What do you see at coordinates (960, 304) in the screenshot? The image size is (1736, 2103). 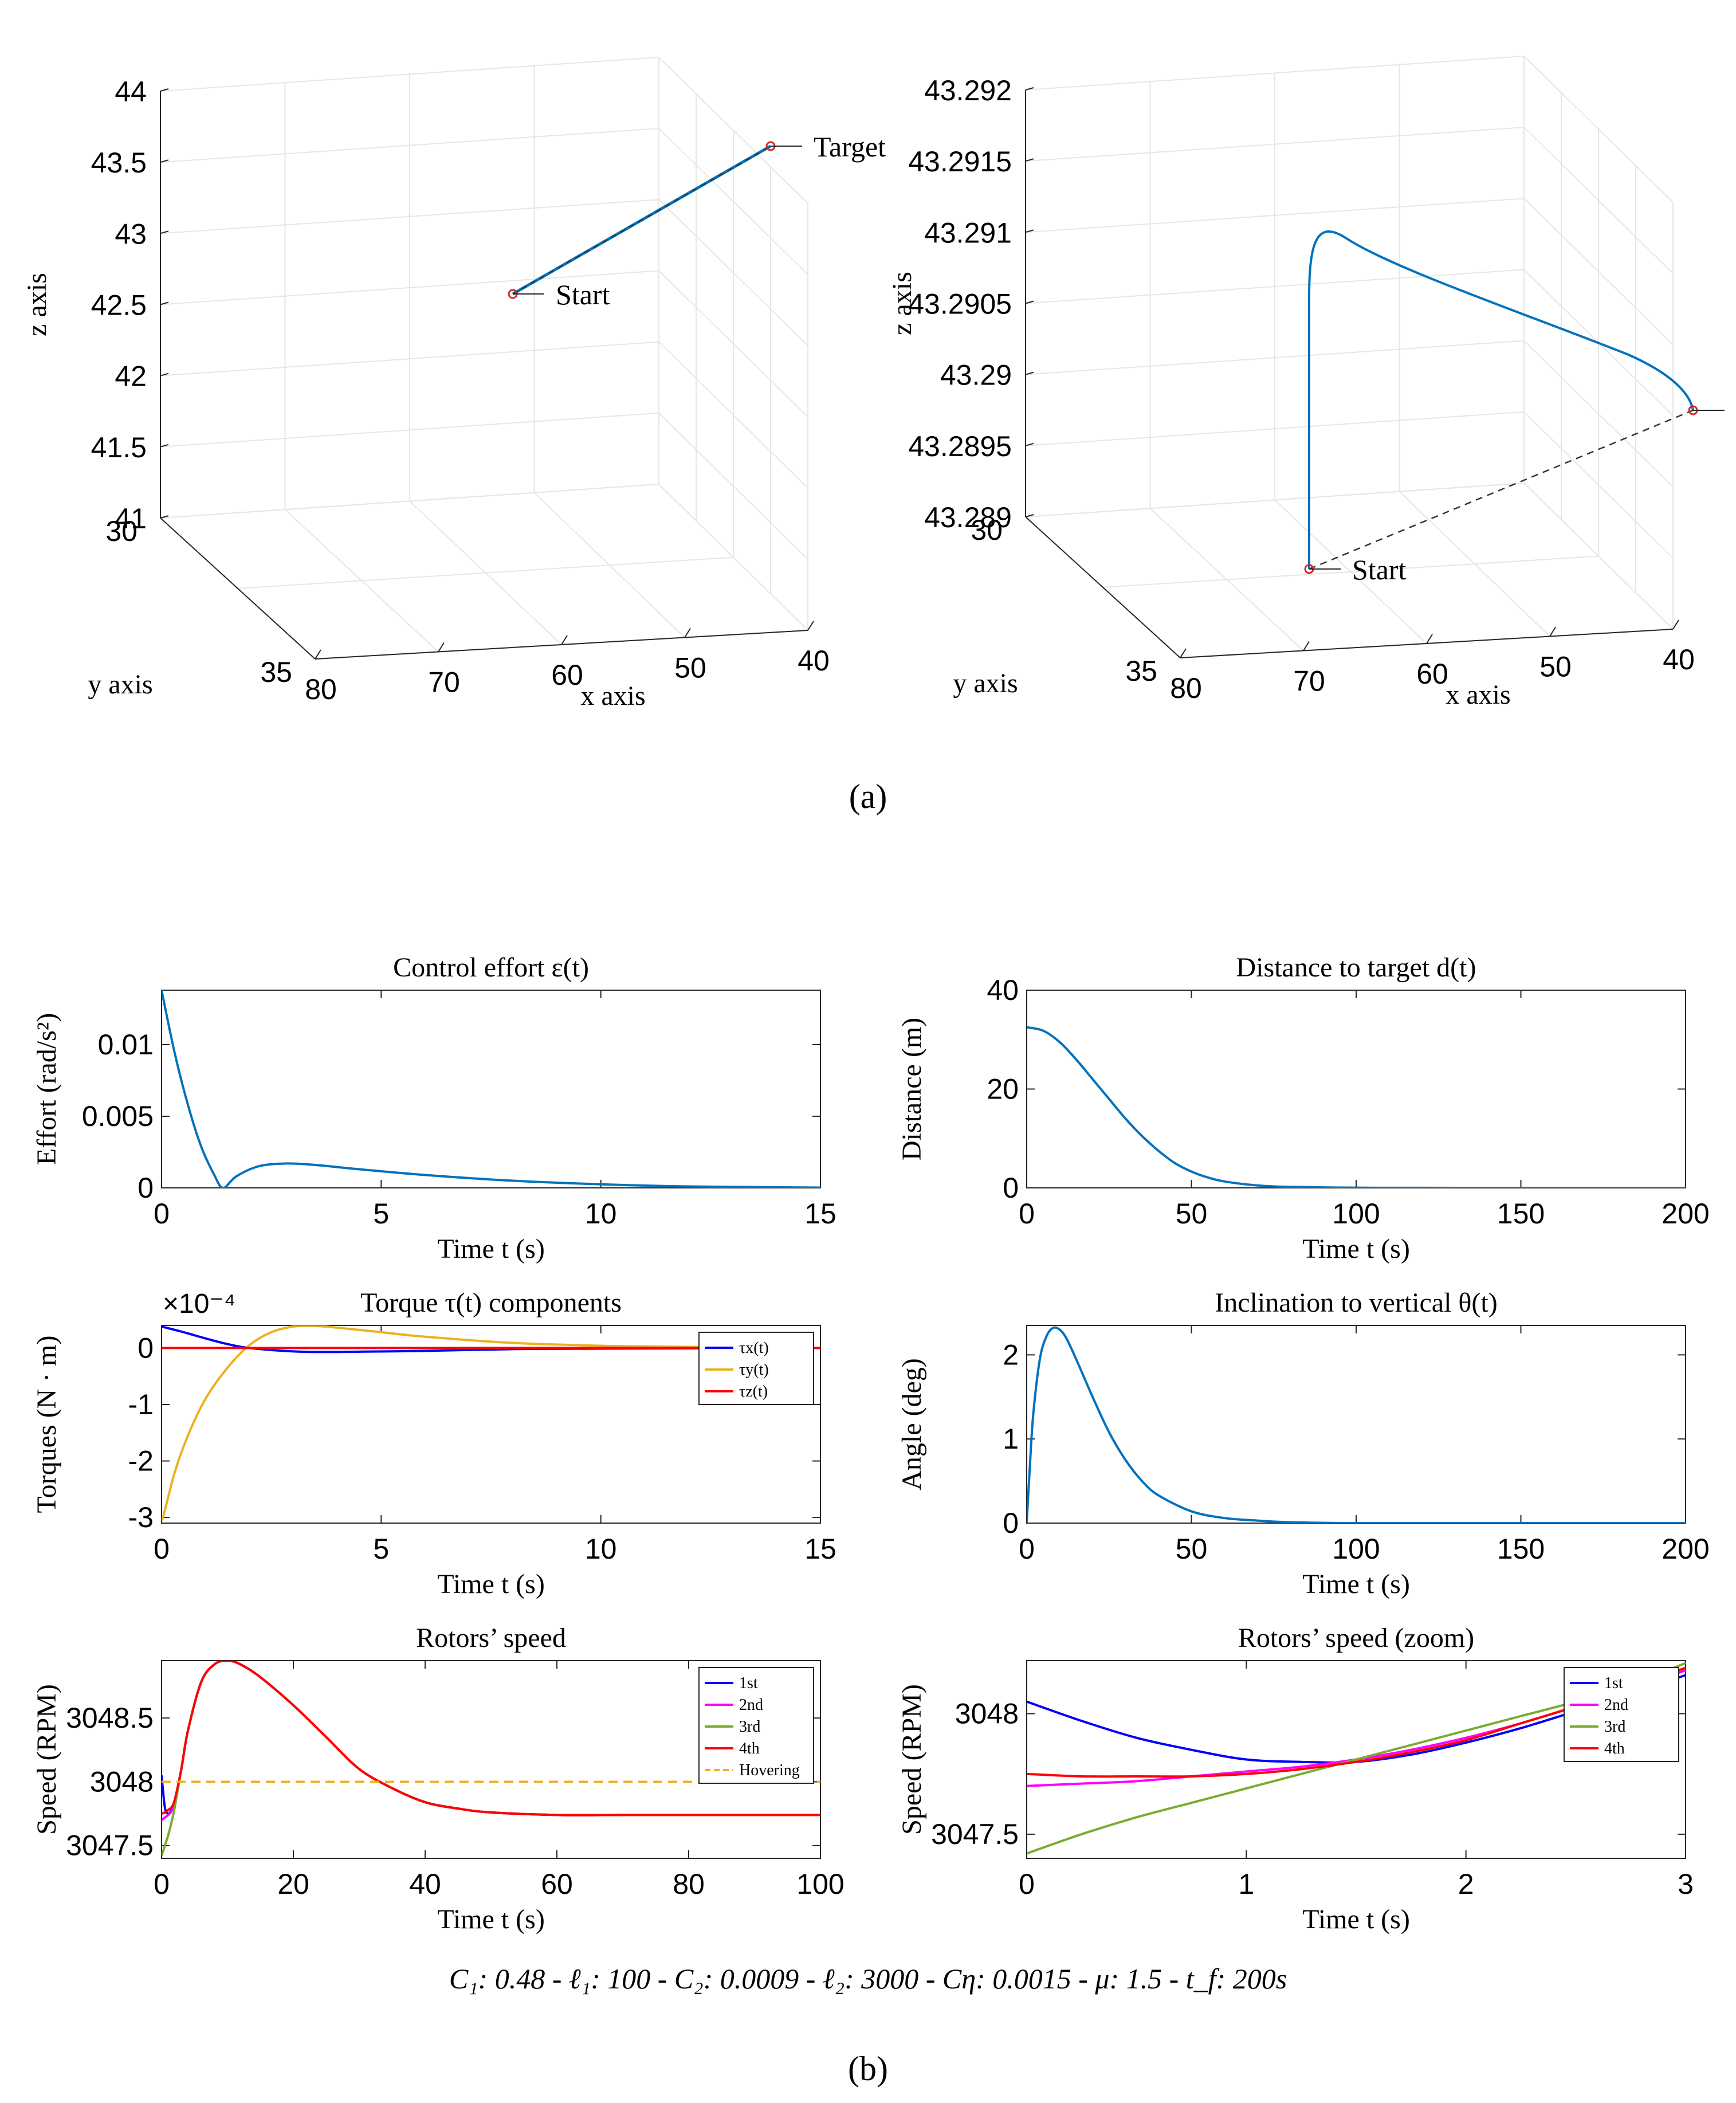 I see `z-tick-label: 43.2905` at bounding box center [960, 304].